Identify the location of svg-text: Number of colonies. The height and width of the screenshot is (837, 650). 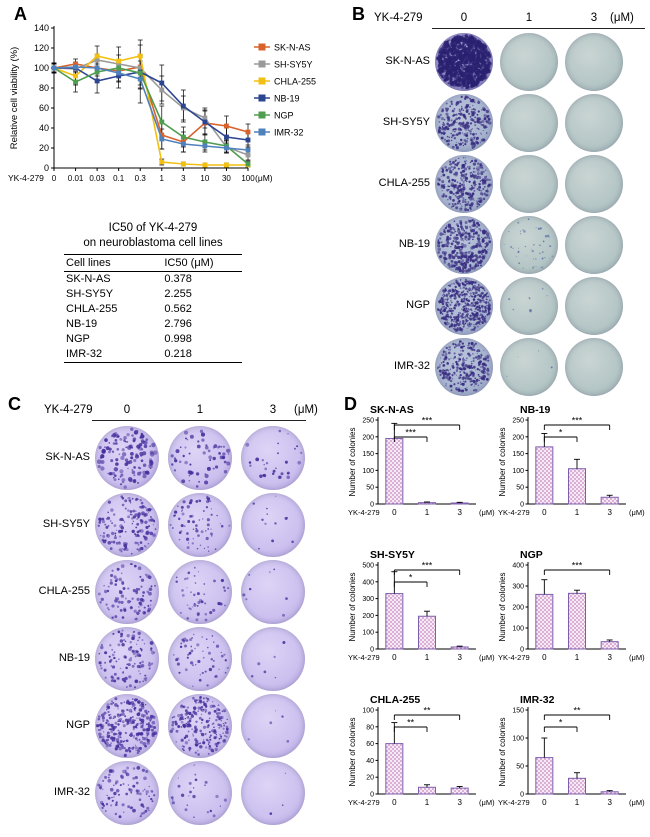
(352, 752).